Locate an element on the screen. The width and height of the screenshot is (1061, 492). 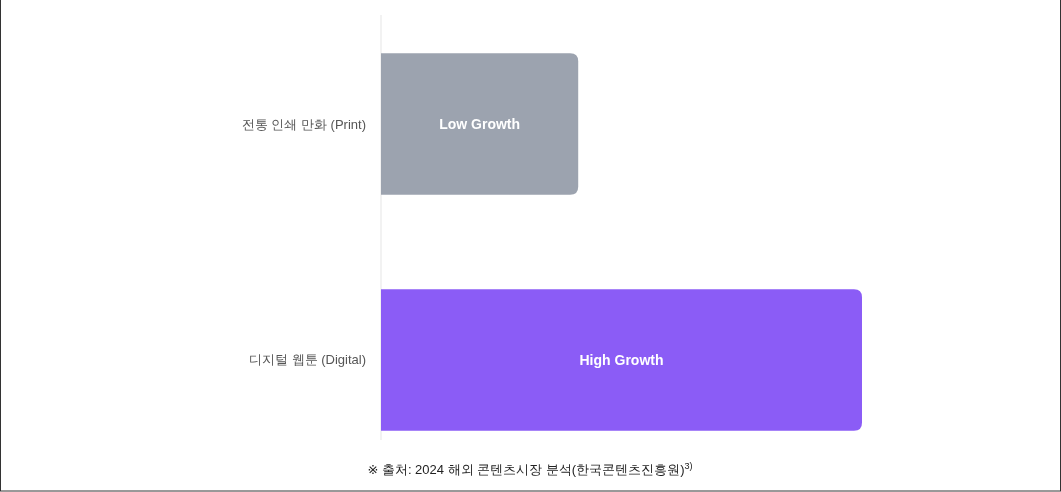
y-tick-label: 디지털 웹툰 (Digital) is located at coordinates (307, 360).